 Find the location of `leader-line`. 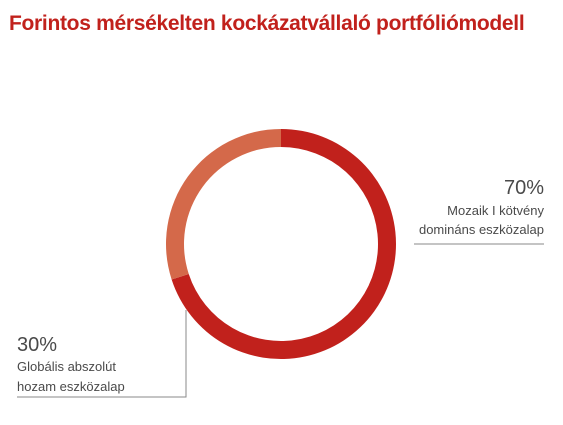

leader-line is located at coordinates (102, 354).